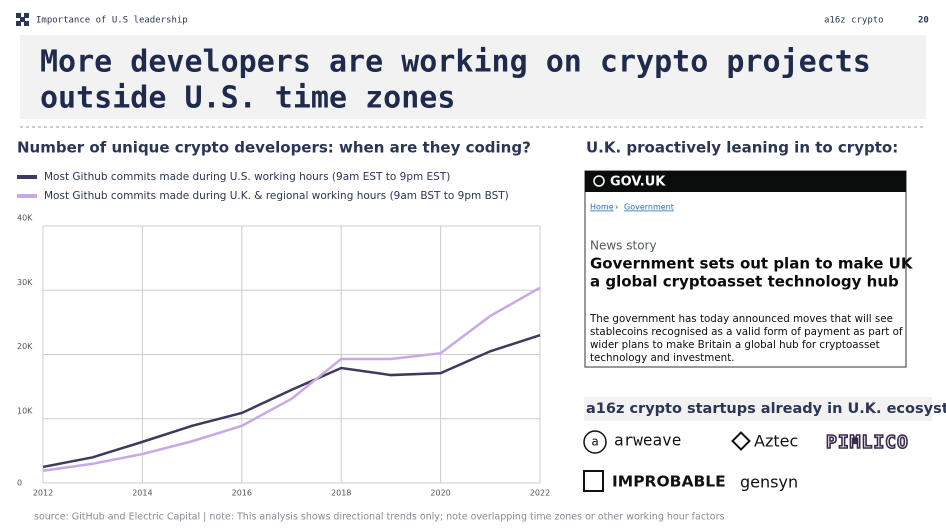  Describe the element at coordinates (744, 282) in the screenshot. I see `headline: a global cryptoasset technology hub` at that location.